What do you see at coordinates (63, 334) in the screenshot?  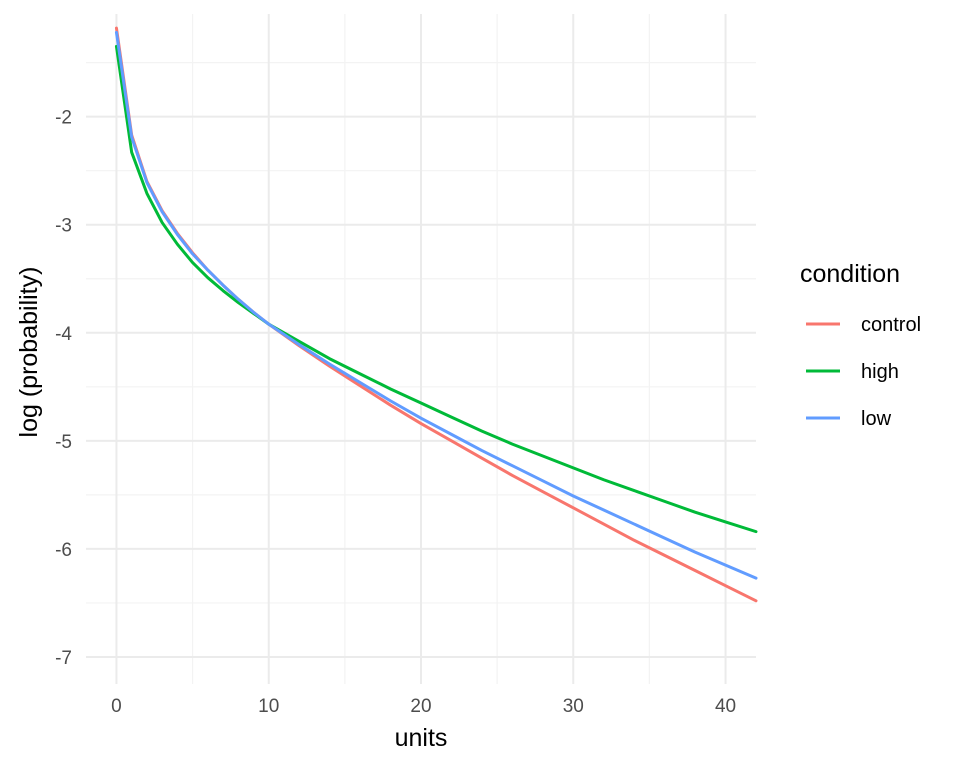 I see `y-tick-label: -4` at bounding box center [63, 334].